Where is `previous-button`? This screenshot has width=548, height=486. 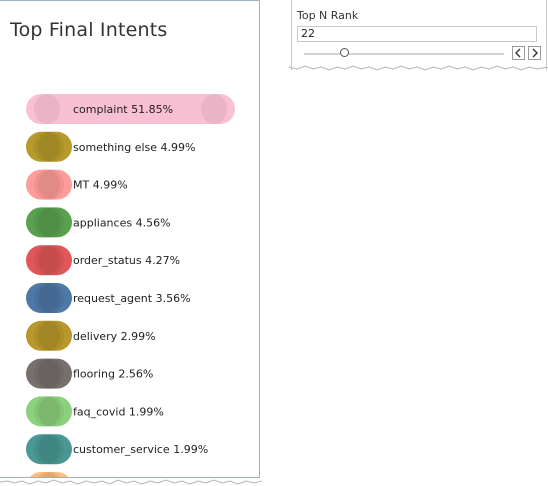
previous-button is located at coordinates (518, 53).